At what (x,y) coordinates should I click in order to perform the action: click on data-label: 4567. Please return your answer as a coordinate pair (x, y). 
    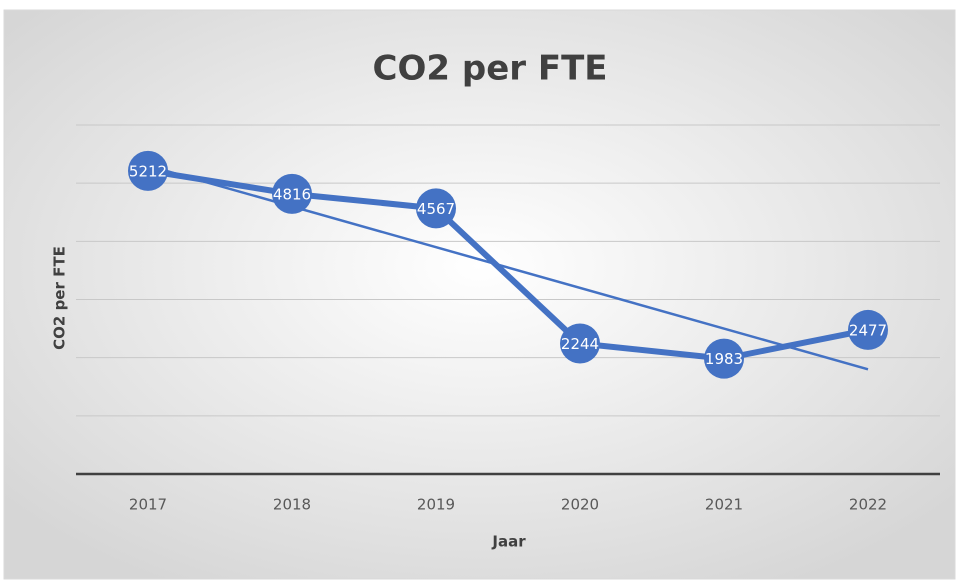
    Looking at the image, I should click on (436, 209).